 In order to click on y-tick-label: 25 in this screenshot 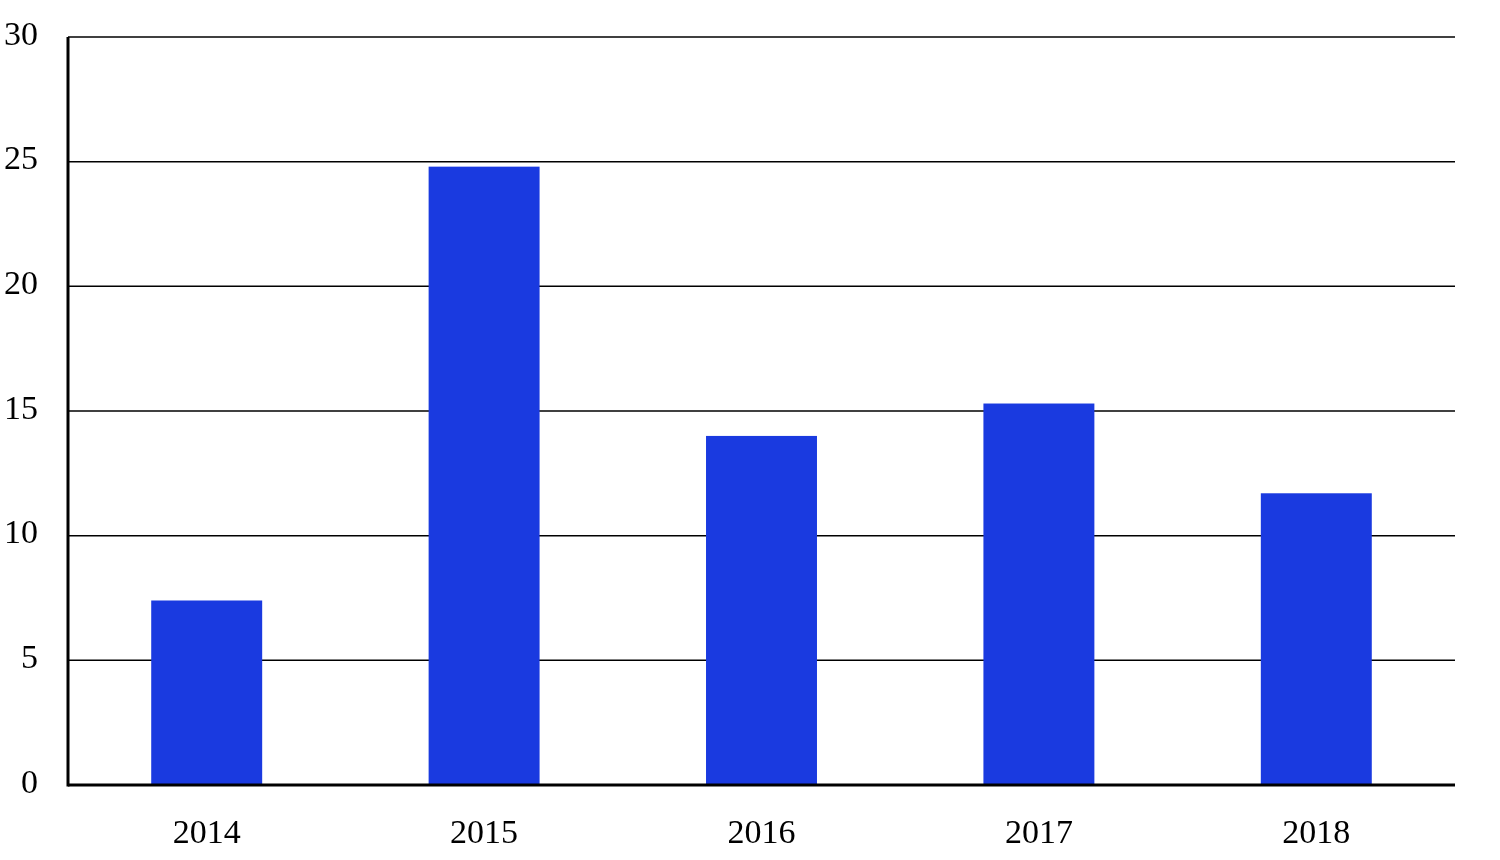, I will do `click(21, 158)`.